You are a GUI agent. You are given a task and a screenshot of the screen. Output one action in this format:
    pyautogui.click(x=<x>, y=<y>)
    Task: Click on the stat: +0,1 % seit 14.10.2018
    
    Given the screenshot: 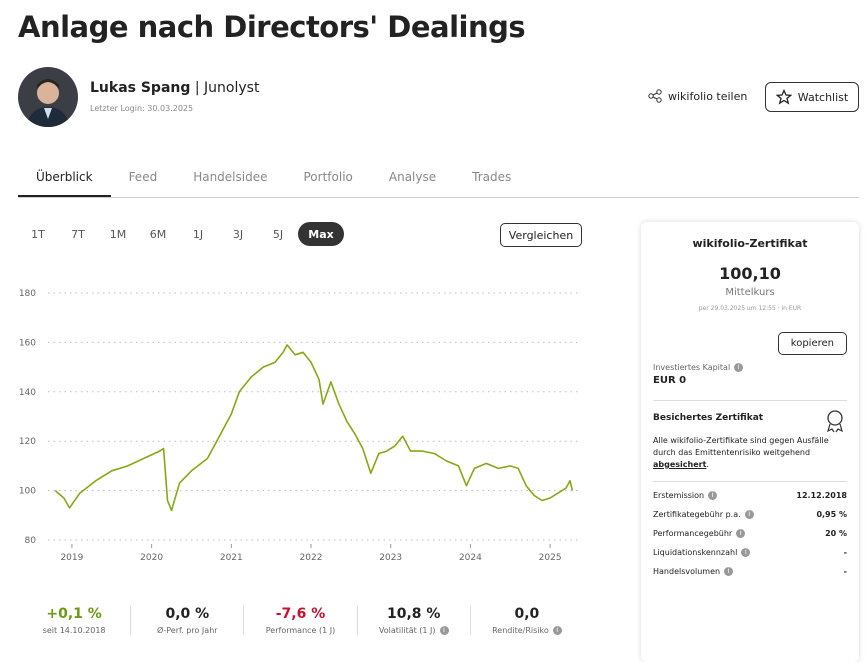 What is the action you would take?
    pyautogui.click(x=75, y=620)
    